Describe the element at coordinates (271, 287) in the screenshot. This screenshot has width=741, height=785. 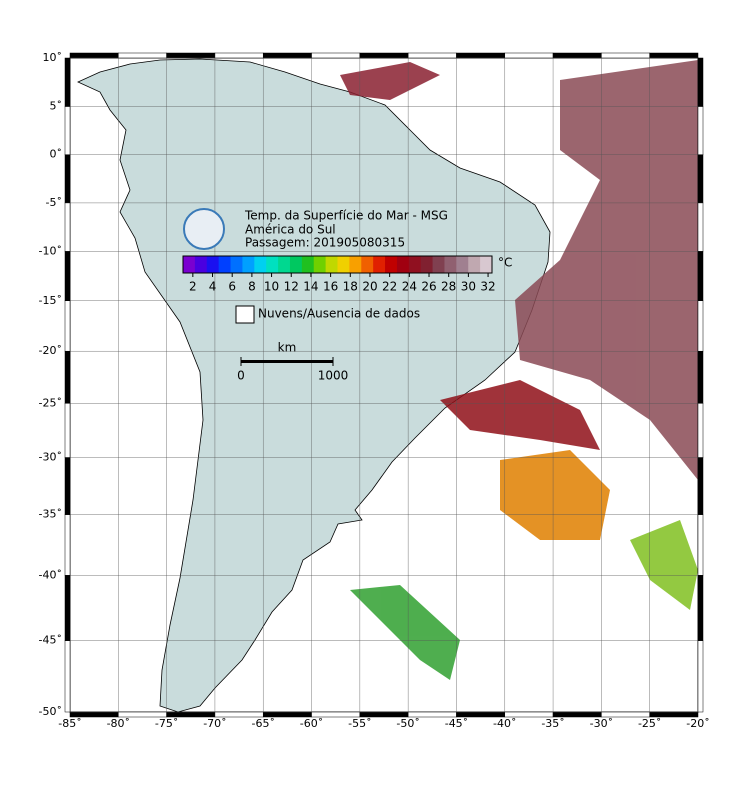
I see `colorbar-label: 10` at that location.